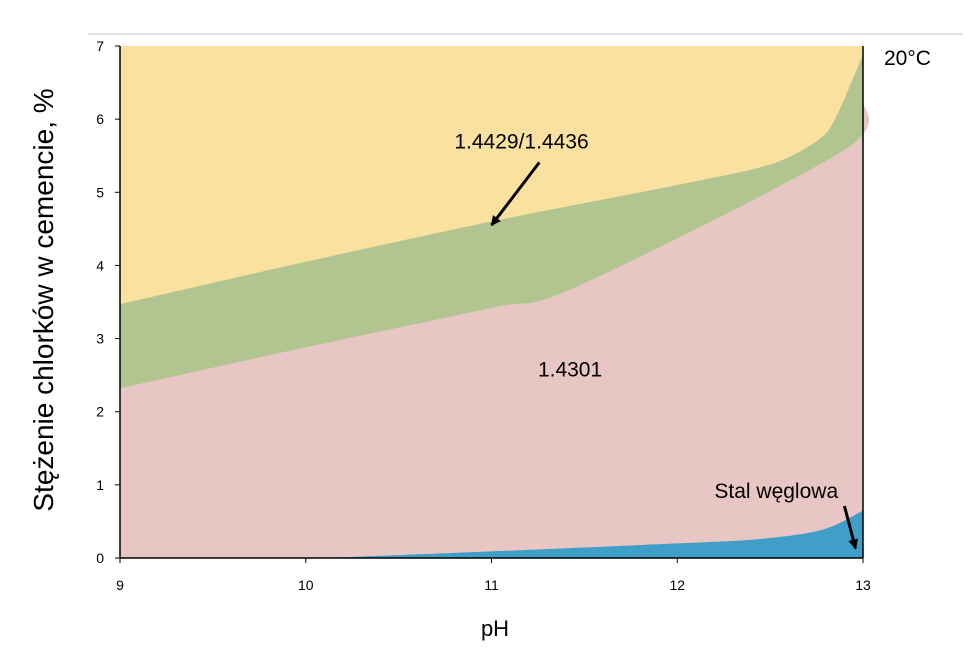  Describe the element at coordinates (100, 412) in the screenshot. I see `y-tick-label: 2` at that location.